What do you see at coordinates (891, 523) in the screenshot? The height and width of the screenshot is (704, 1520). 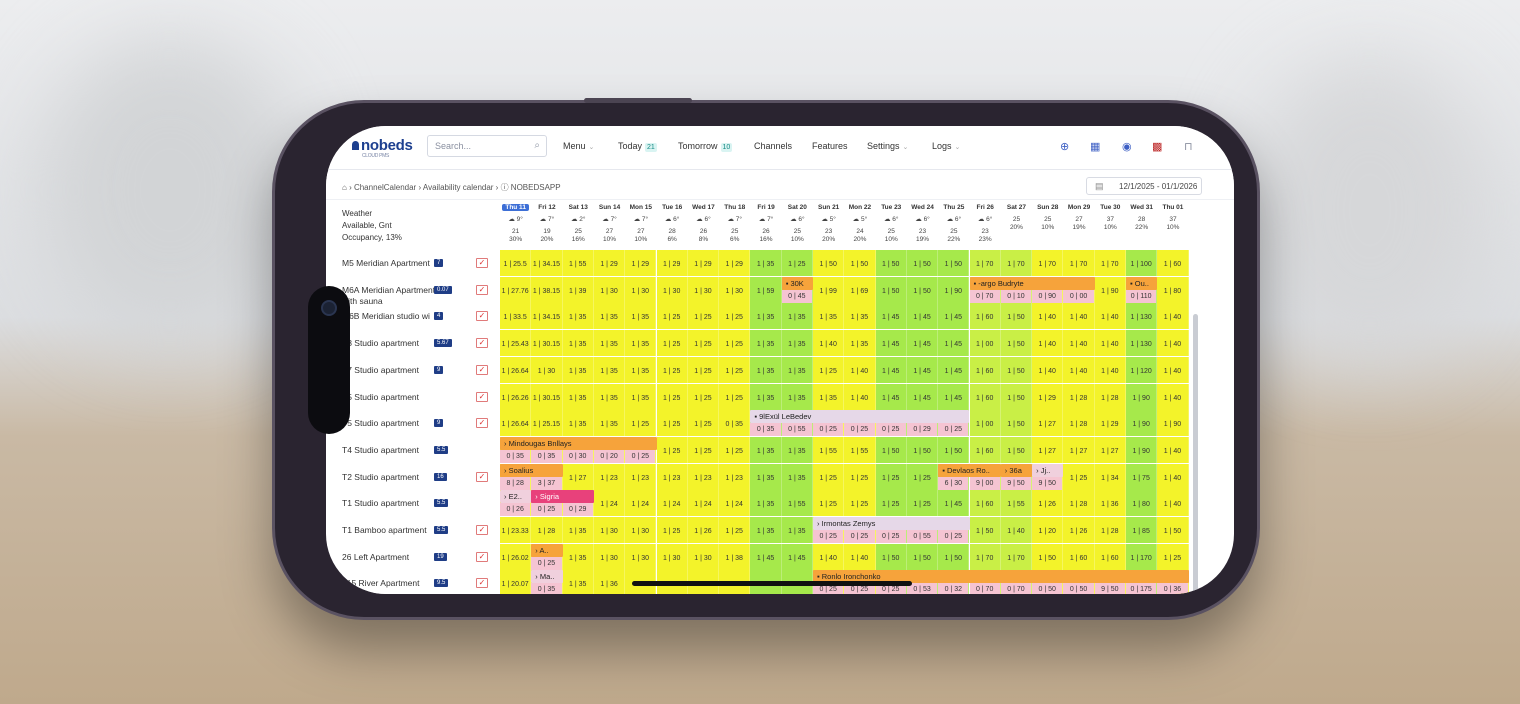 I see `booking-bar: › Irmontas Zemys` at bounding box center [891, 523].